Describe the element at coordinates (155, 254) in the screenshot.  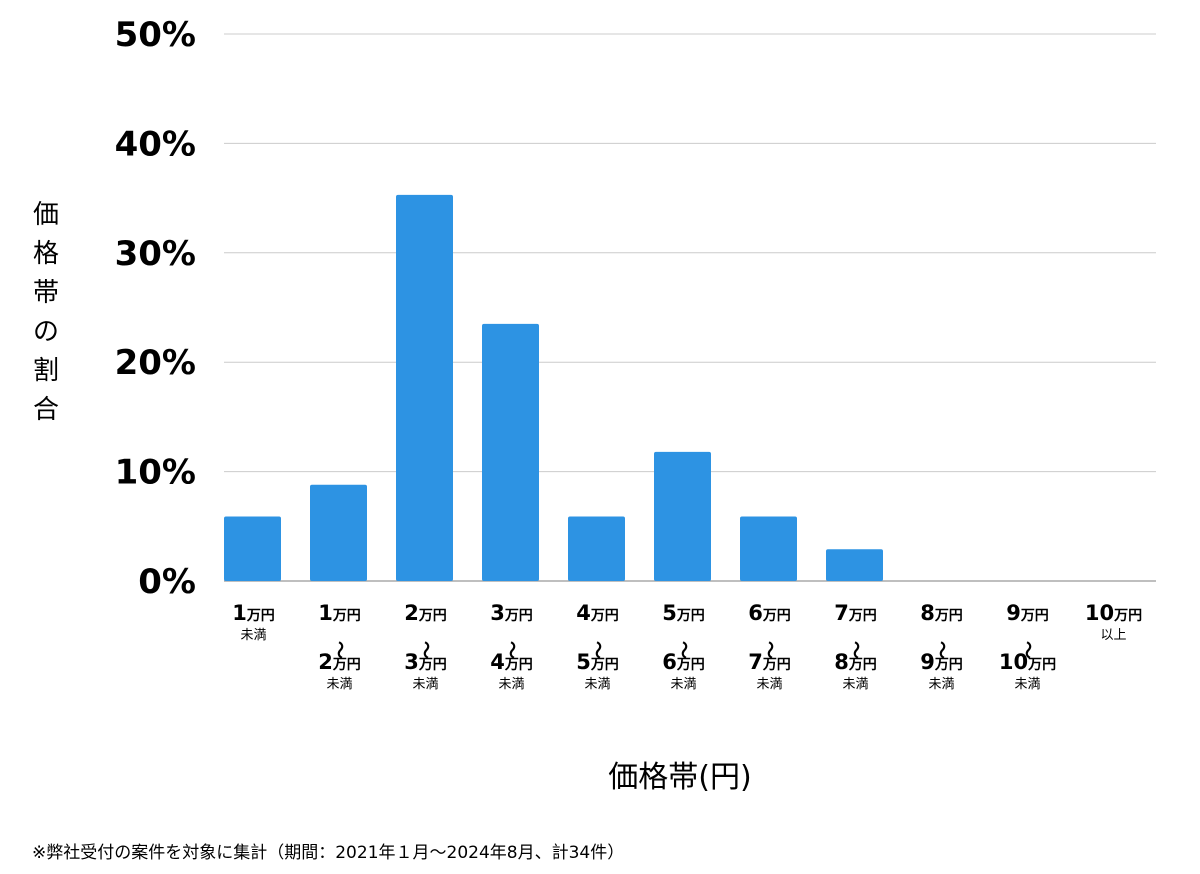
I see `y-tick-label: 30%` at that location.